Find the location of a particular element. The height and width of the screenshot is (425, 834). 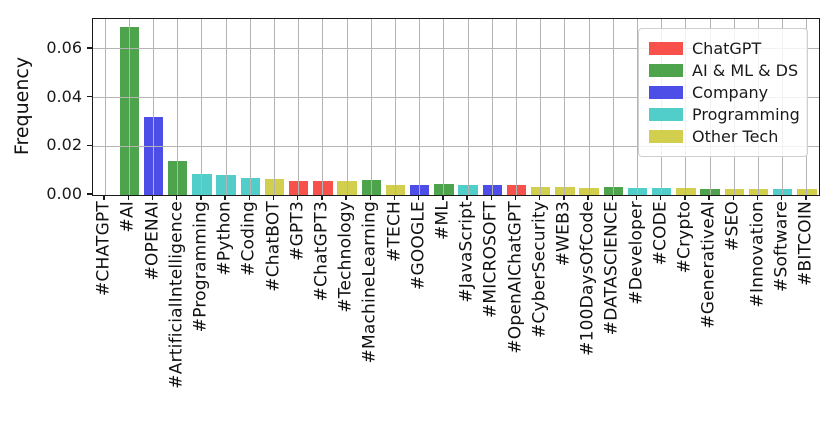

bar-gpt3 is located at coordinates (299, 187).